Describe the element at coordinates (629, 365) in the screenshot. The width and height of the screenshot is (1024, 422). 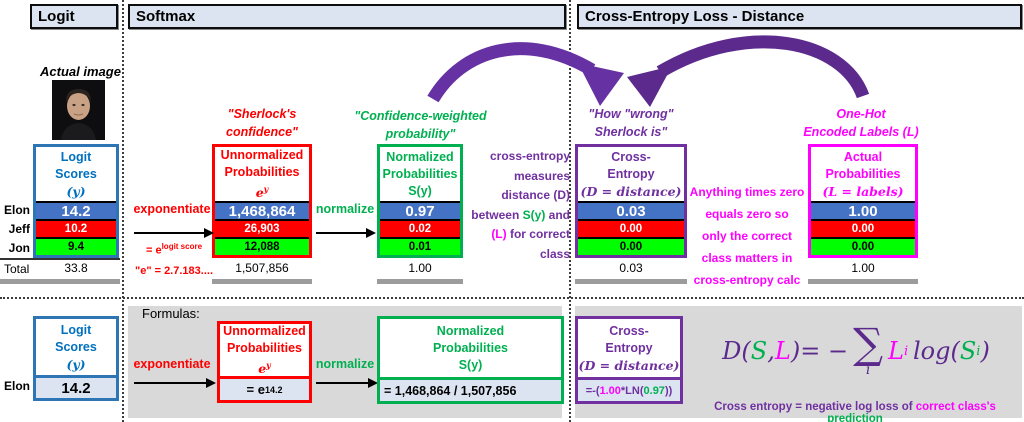
I see `table-title-line: (D = distance)` at that location.